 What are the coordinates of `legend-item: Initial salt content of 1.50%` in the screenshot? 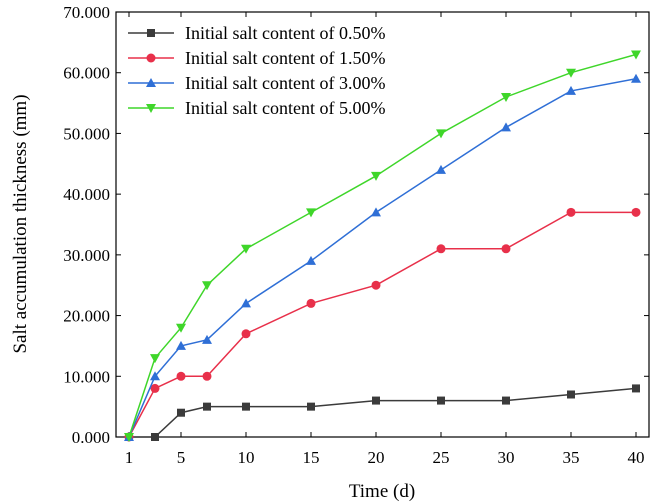 It's located at (256, 58).